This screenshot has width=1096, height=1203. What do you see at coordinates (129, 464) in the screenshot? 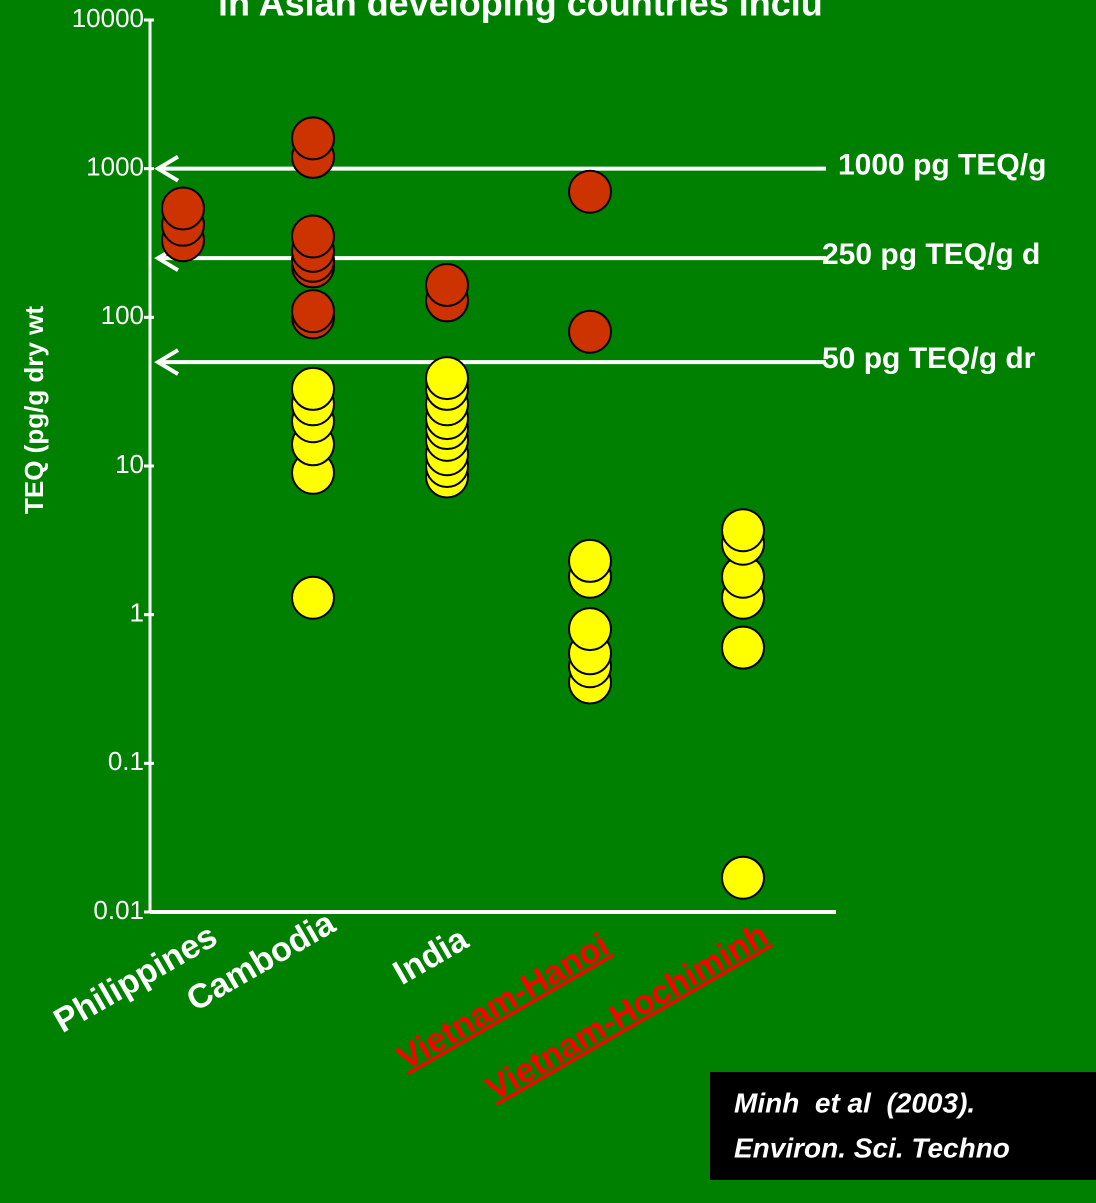
I see `y-tick-label: 10` at bounding box center [129, 464].